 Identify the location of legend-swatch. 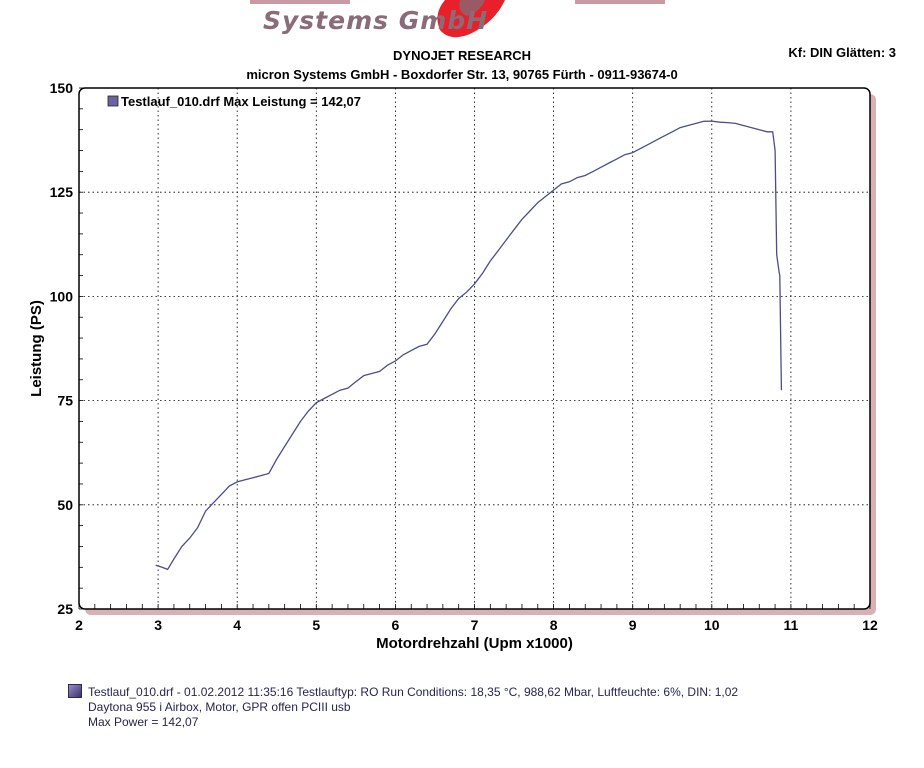
(113, 101).